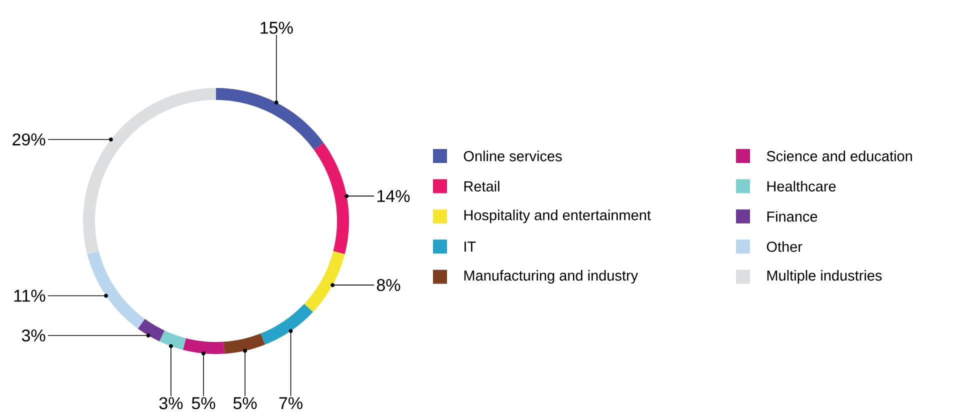  What do you see at coordinates (482, 186) in the screenshot?
I see `legend-label: Retail` at bounding box center [482, 186].